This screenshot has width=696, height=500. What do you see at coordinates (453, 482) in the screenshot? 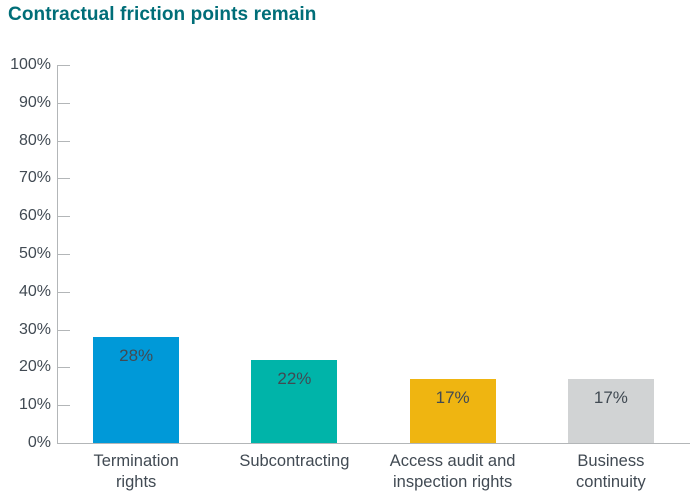
I see `category-label-line: inspection rights` at bounding box center [453, 482].